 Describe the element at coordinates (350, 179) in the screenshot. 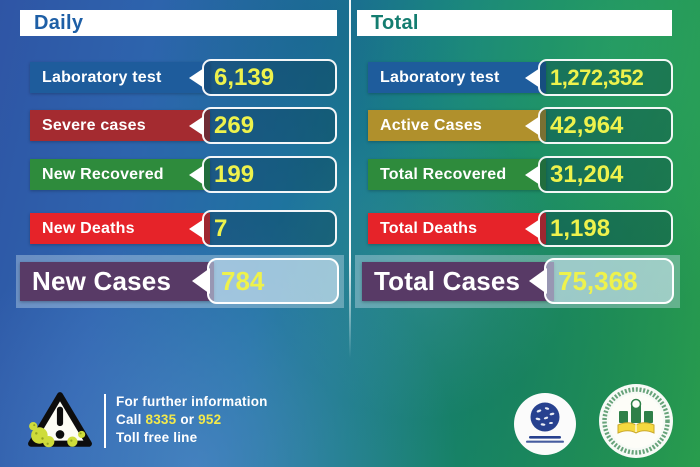

I see `column-divider` at that location.